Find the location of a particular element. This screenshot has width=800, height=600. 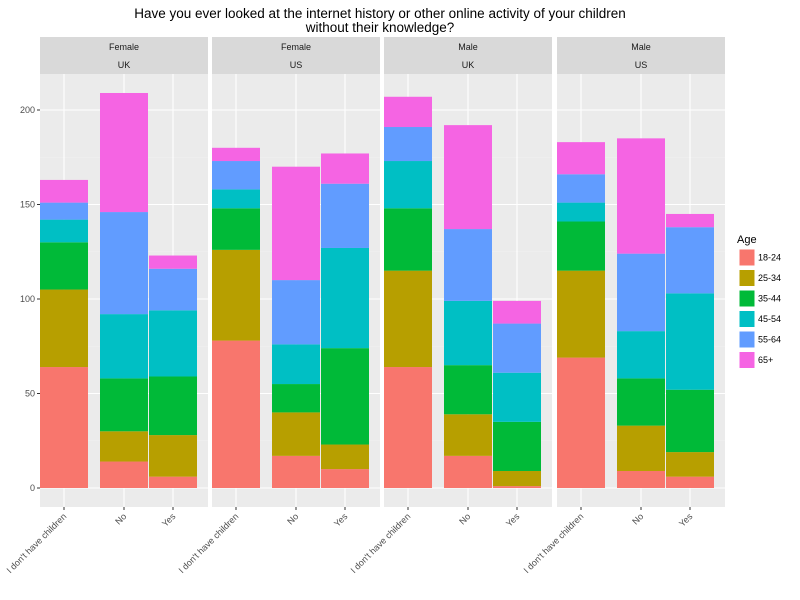

legend-title: Age is located at coordinates (747, 240).